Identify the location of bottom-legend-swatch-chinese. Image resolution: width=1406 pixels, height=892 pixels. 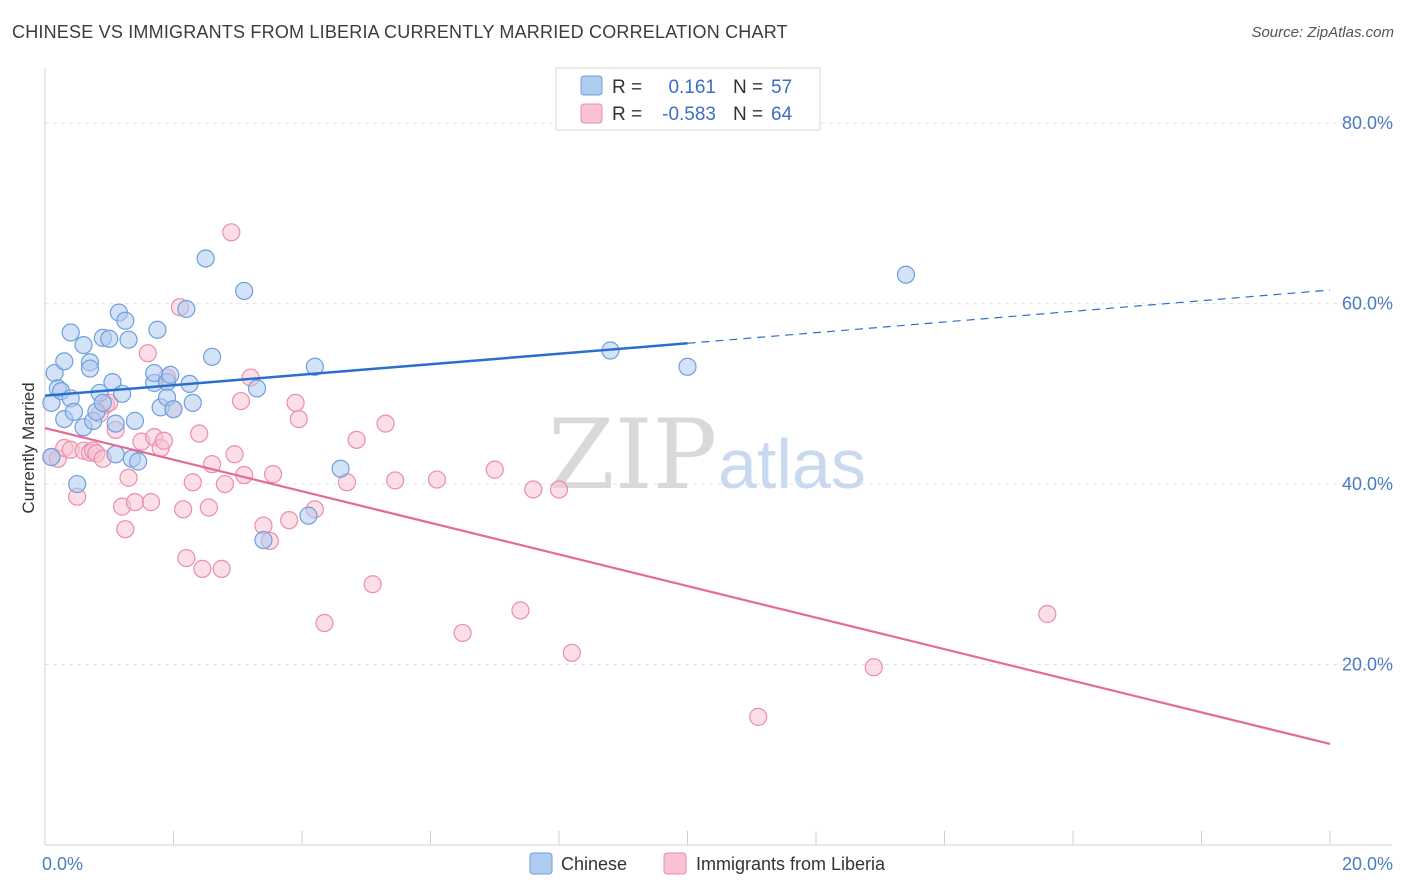
(541, 863).